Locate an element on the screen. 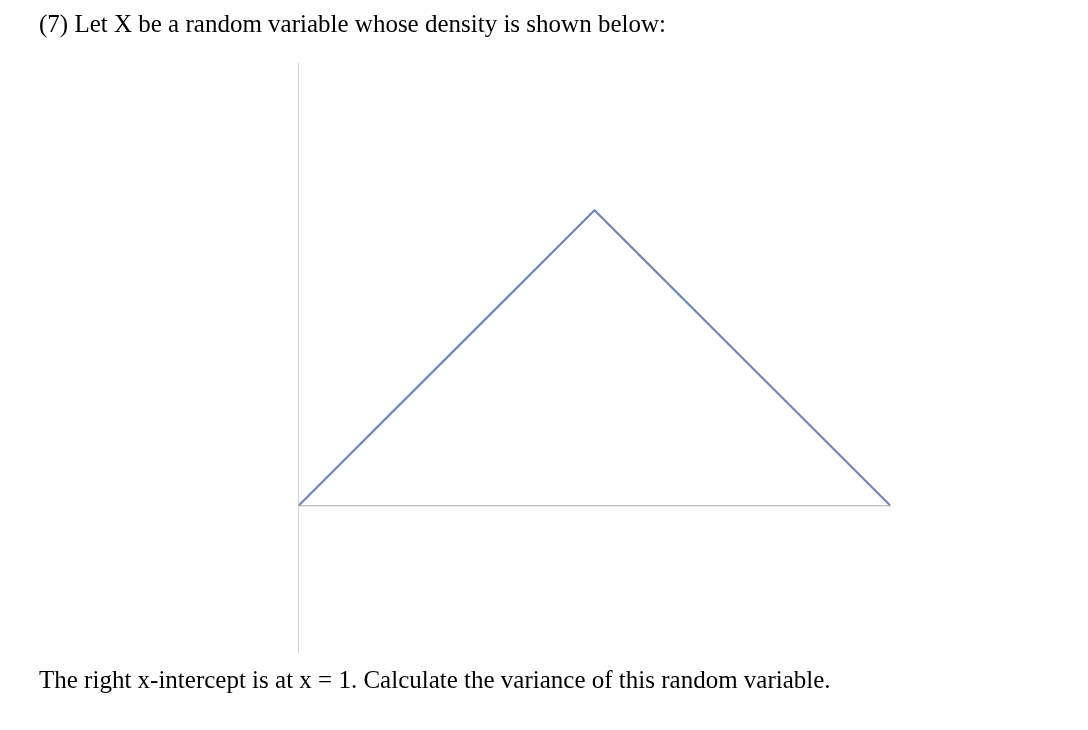 This screenshot has height=730, width=1088. text: The right x-intercept is at x = 1. Calculate the variance of this random variable. is located at coordinates (435, 680).